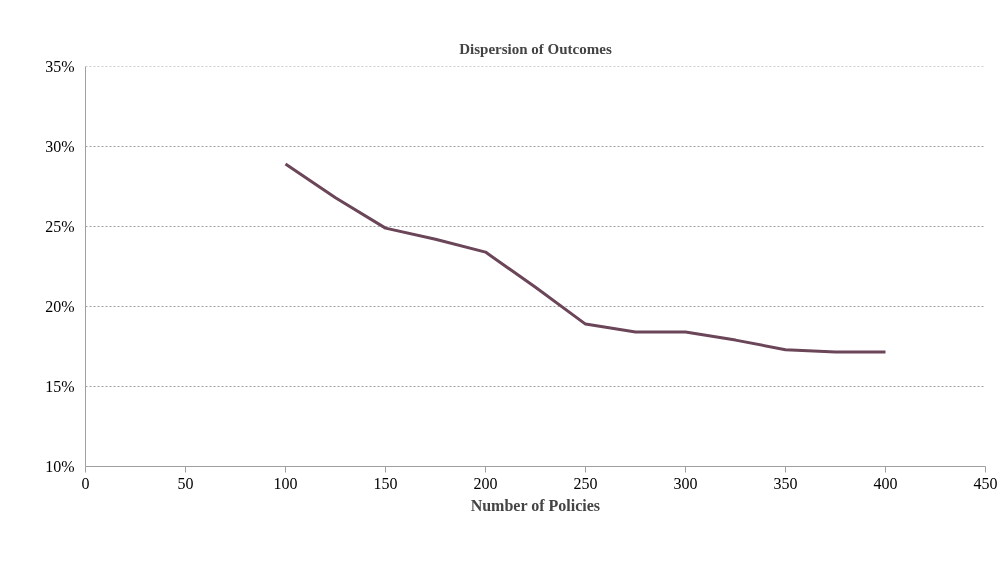 The width and height of the screenshot is (1008, 561). Describe the element at coordinates (885, 483) in the screenshot. I see `x-tick-label: 400` at that location.